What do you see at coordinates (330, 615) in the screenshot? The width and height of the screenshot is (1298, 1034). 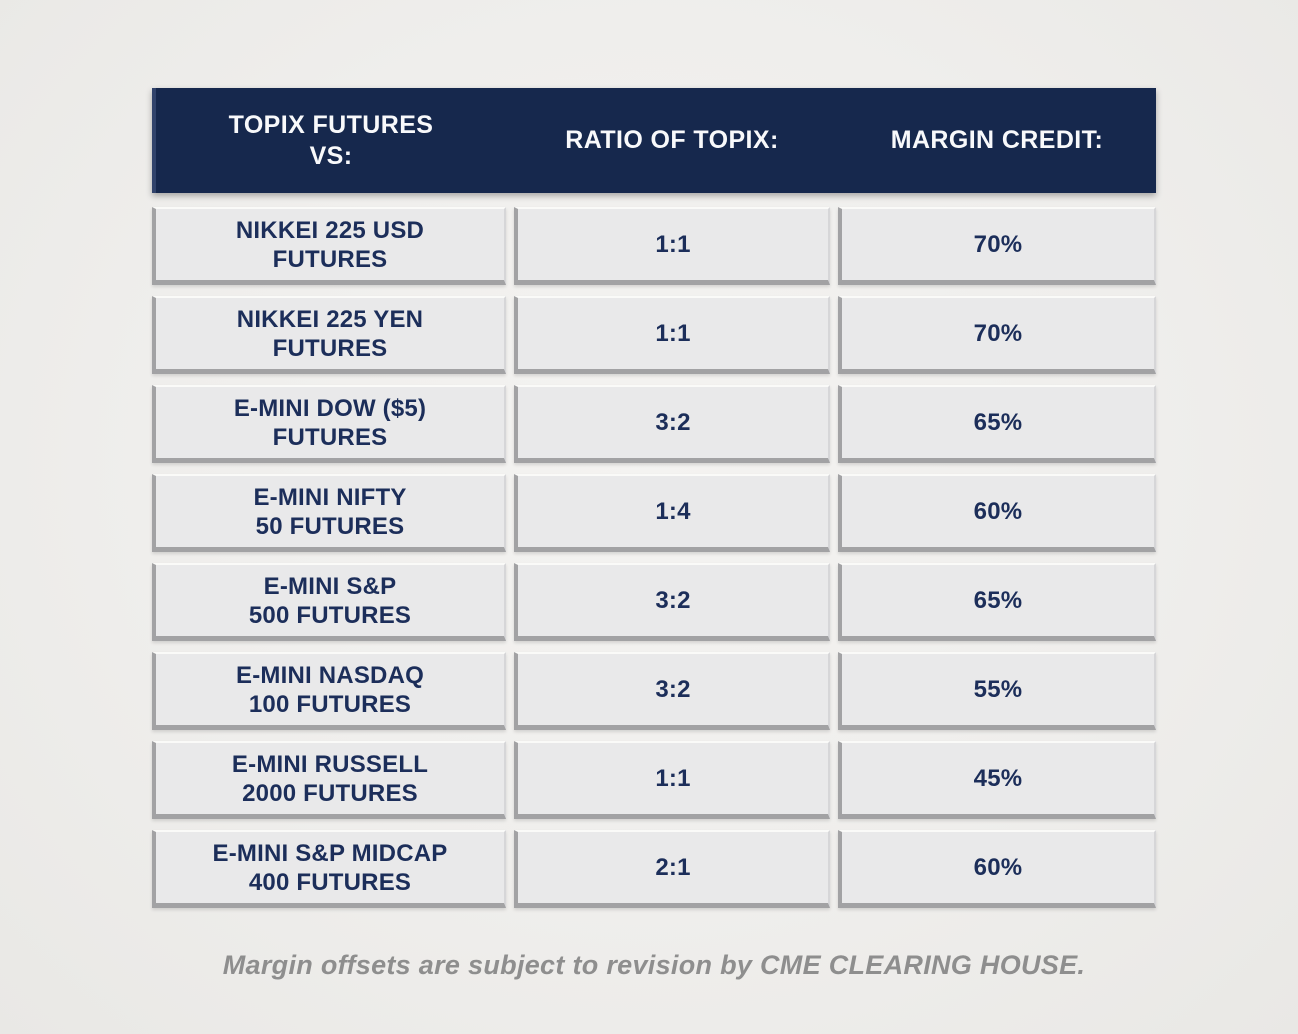 I see `product-line2: 500 FUTURES` at bounding box center [330, 615].